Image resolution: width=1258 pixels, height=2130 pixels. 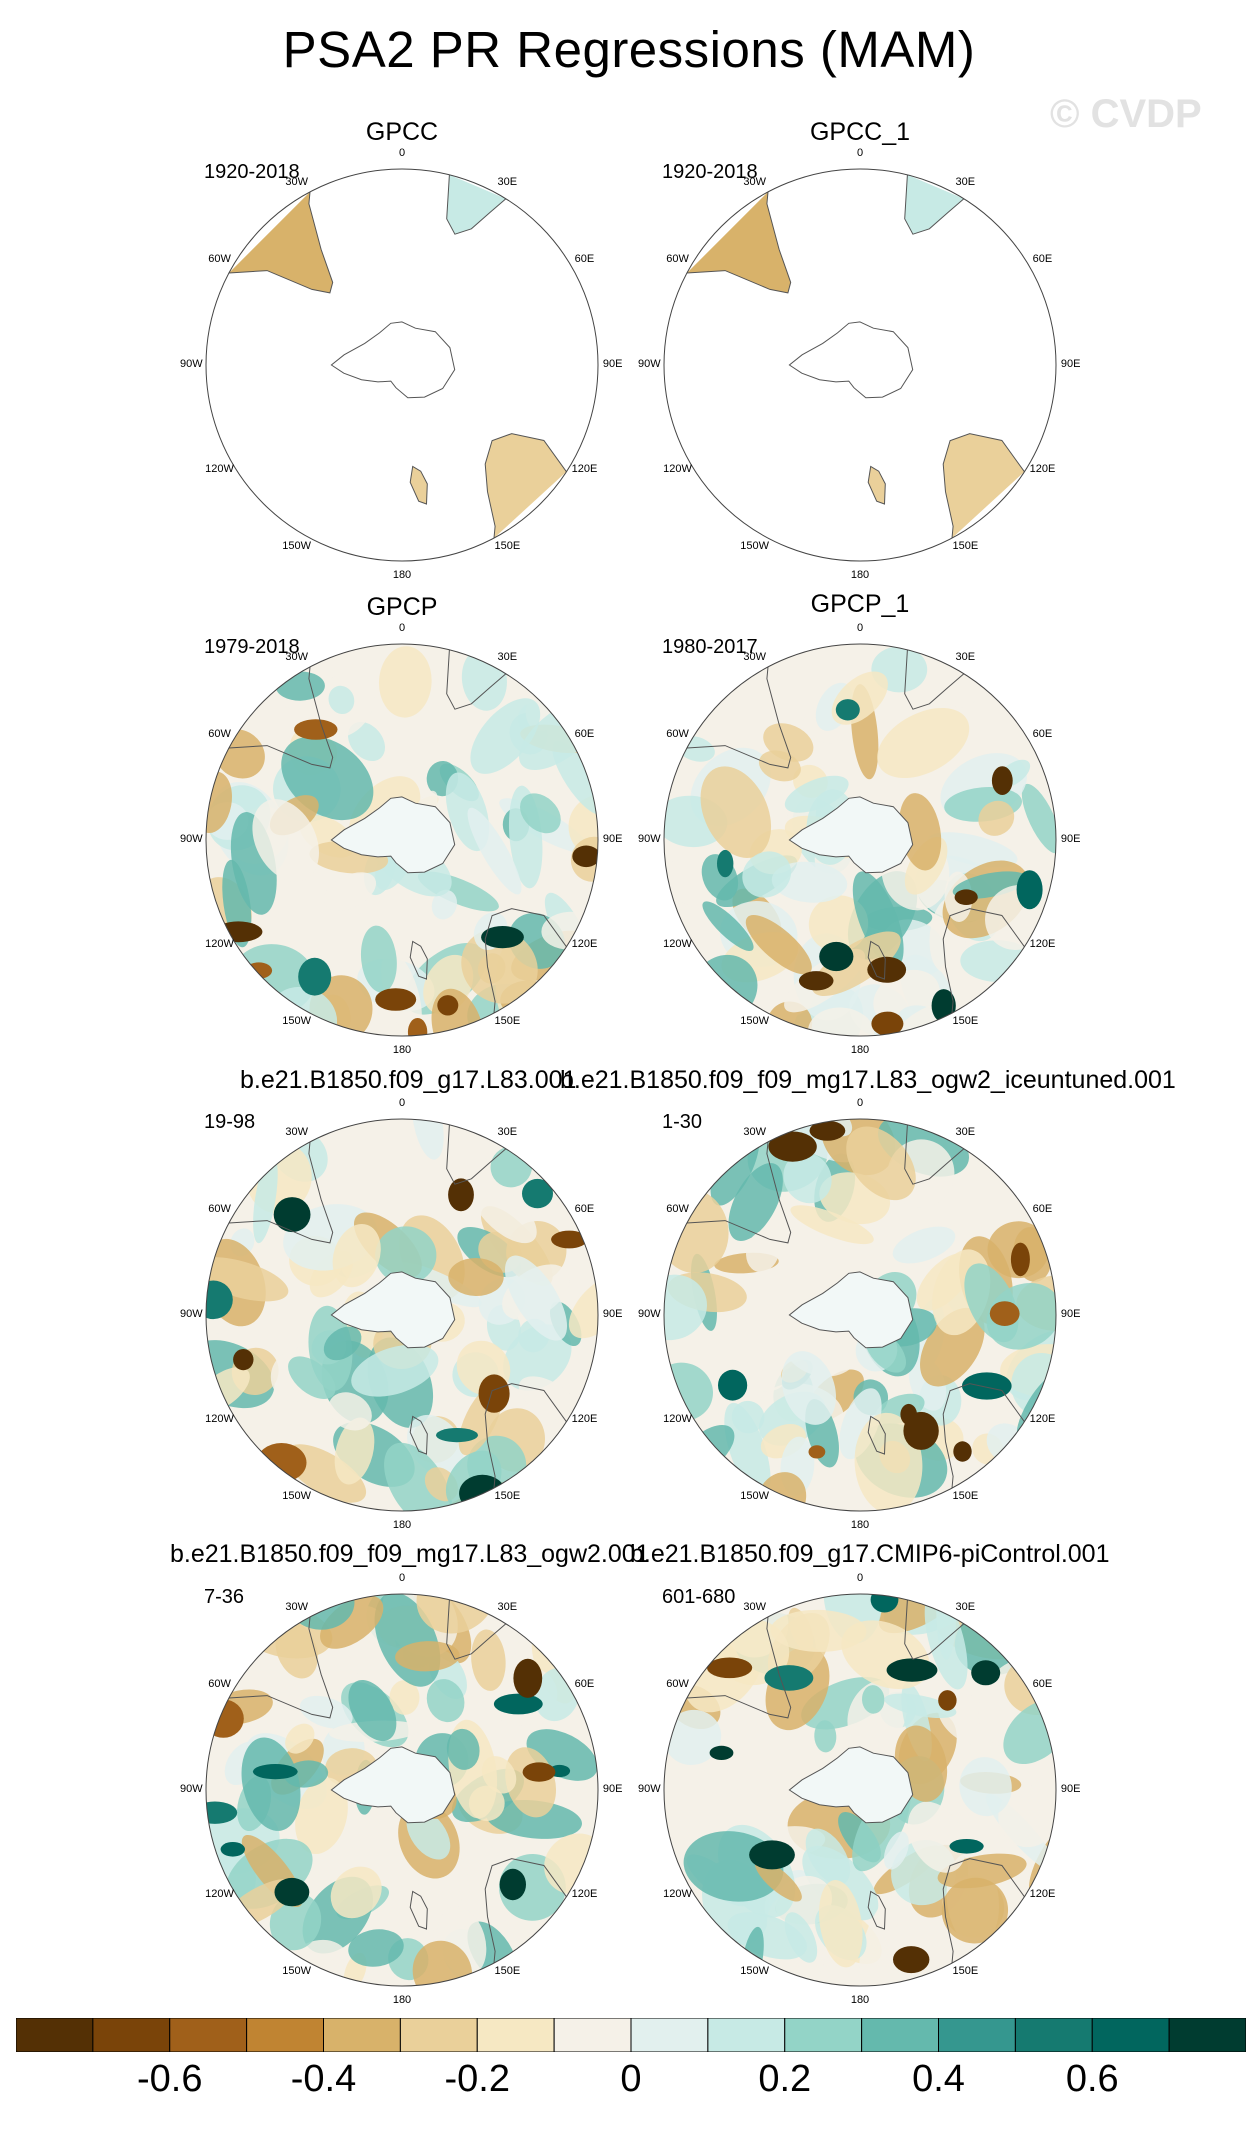 What do you see at coordinates (870, 1554) in the screenshot?
I see `panel-title: b.e21.B1850.f09_g17.CMIP6-piControl.001` at bounding box center [870, 1554].